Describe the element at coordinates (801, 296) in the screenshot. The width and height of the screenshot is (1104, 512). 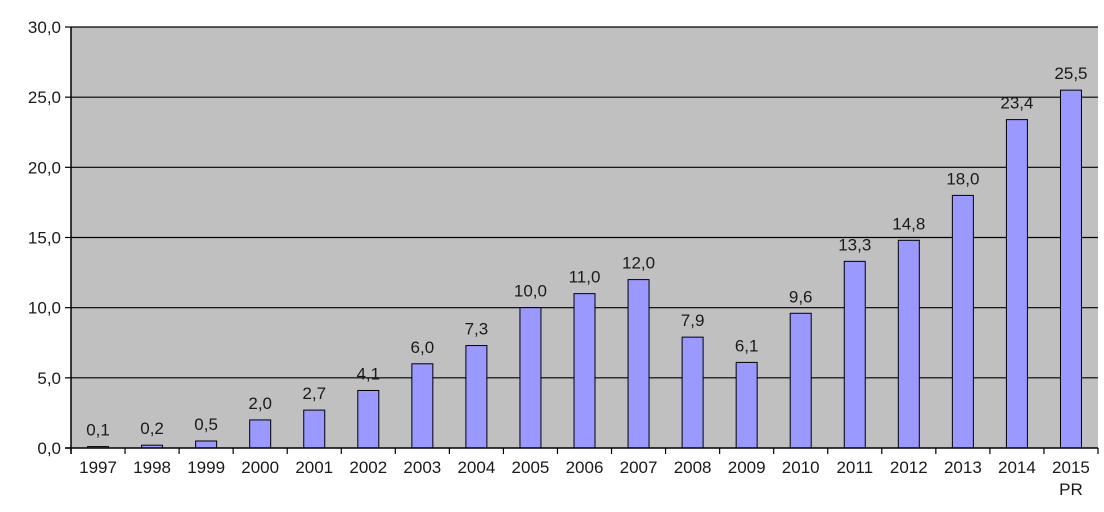
I see `data-label-2010: 9,6` at that location.